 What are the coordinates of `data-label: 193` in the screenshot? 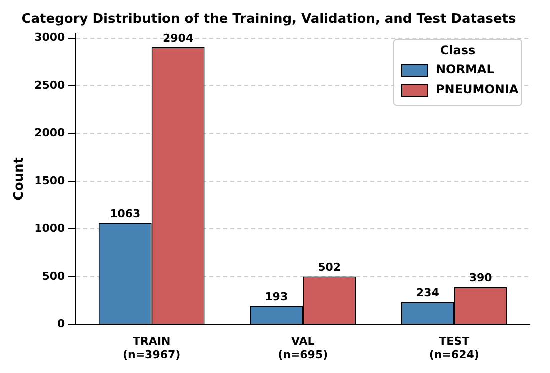 It's located at (276, 297).